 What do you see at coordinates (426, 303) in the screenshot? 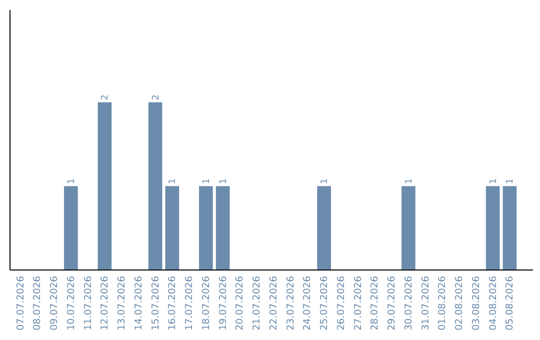
I see `x-tick-label: 31.07.2026` at bounding box center [426, 303].